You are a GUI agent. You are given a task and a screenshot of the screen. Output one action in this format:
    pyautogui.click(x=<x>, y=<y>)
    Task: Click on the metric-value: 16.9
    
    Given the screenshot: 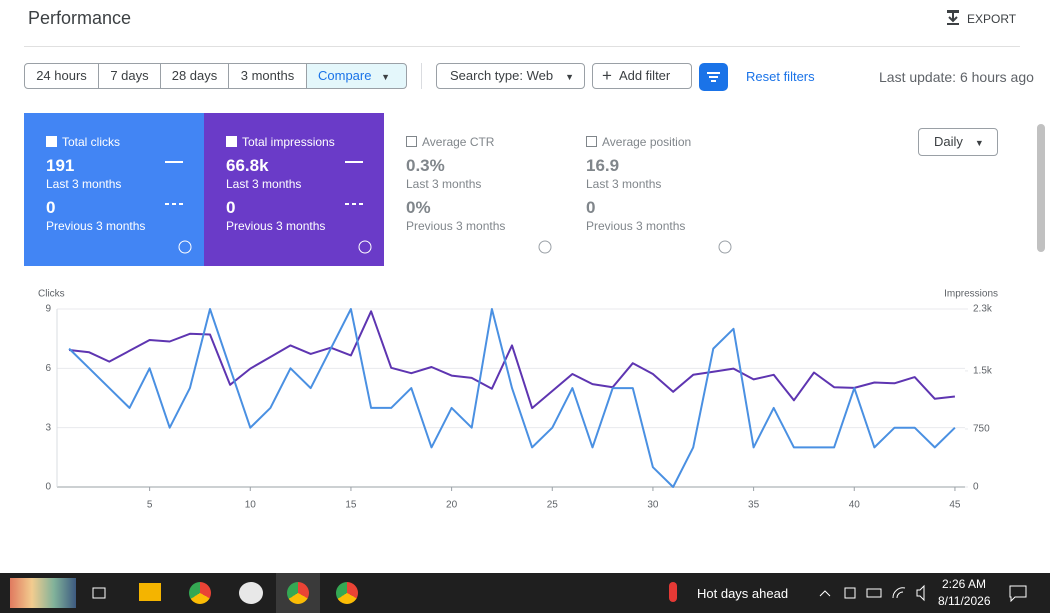 What is the action you would take?
    pyautogui.click(x=603, y=165)
    